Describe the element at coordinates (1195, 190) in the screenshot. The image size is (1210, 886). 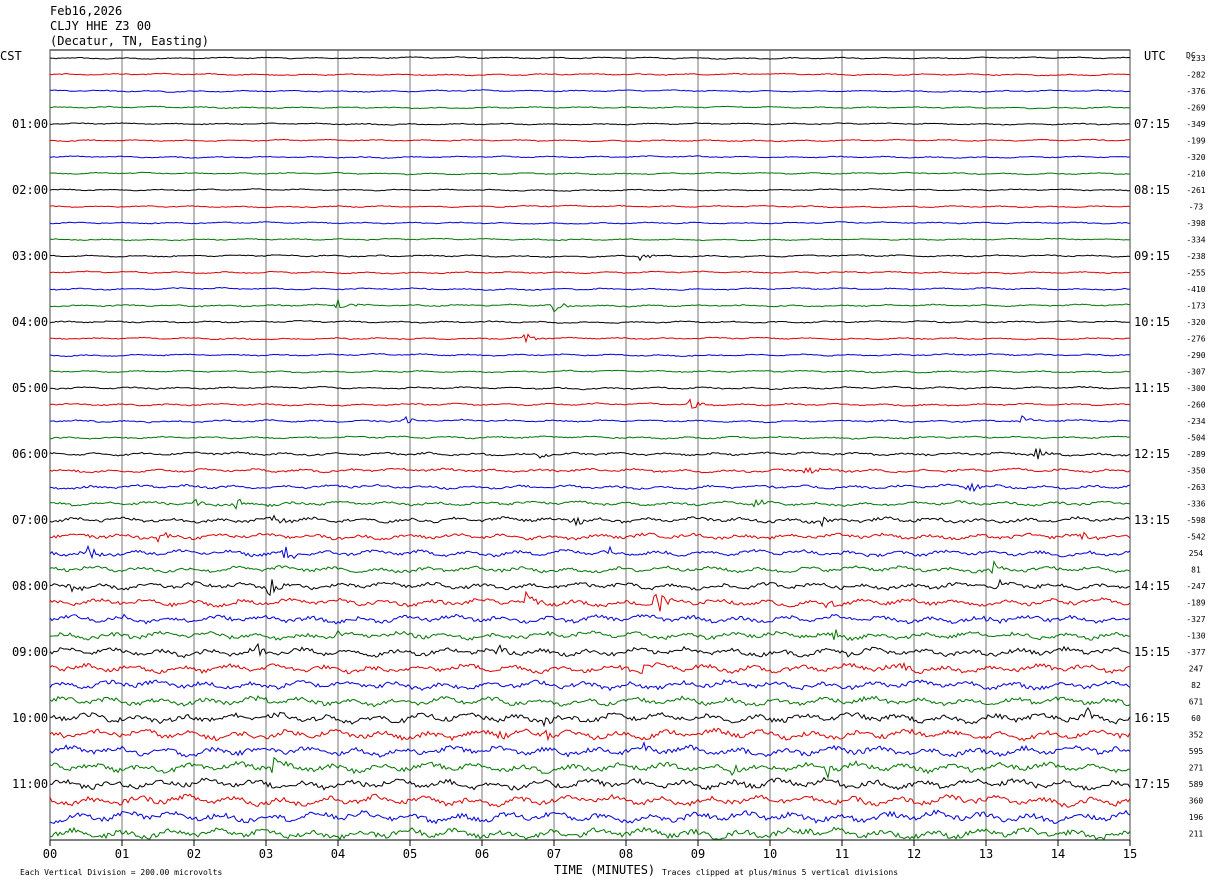
I see `dc-offset-label: -261` at that location.